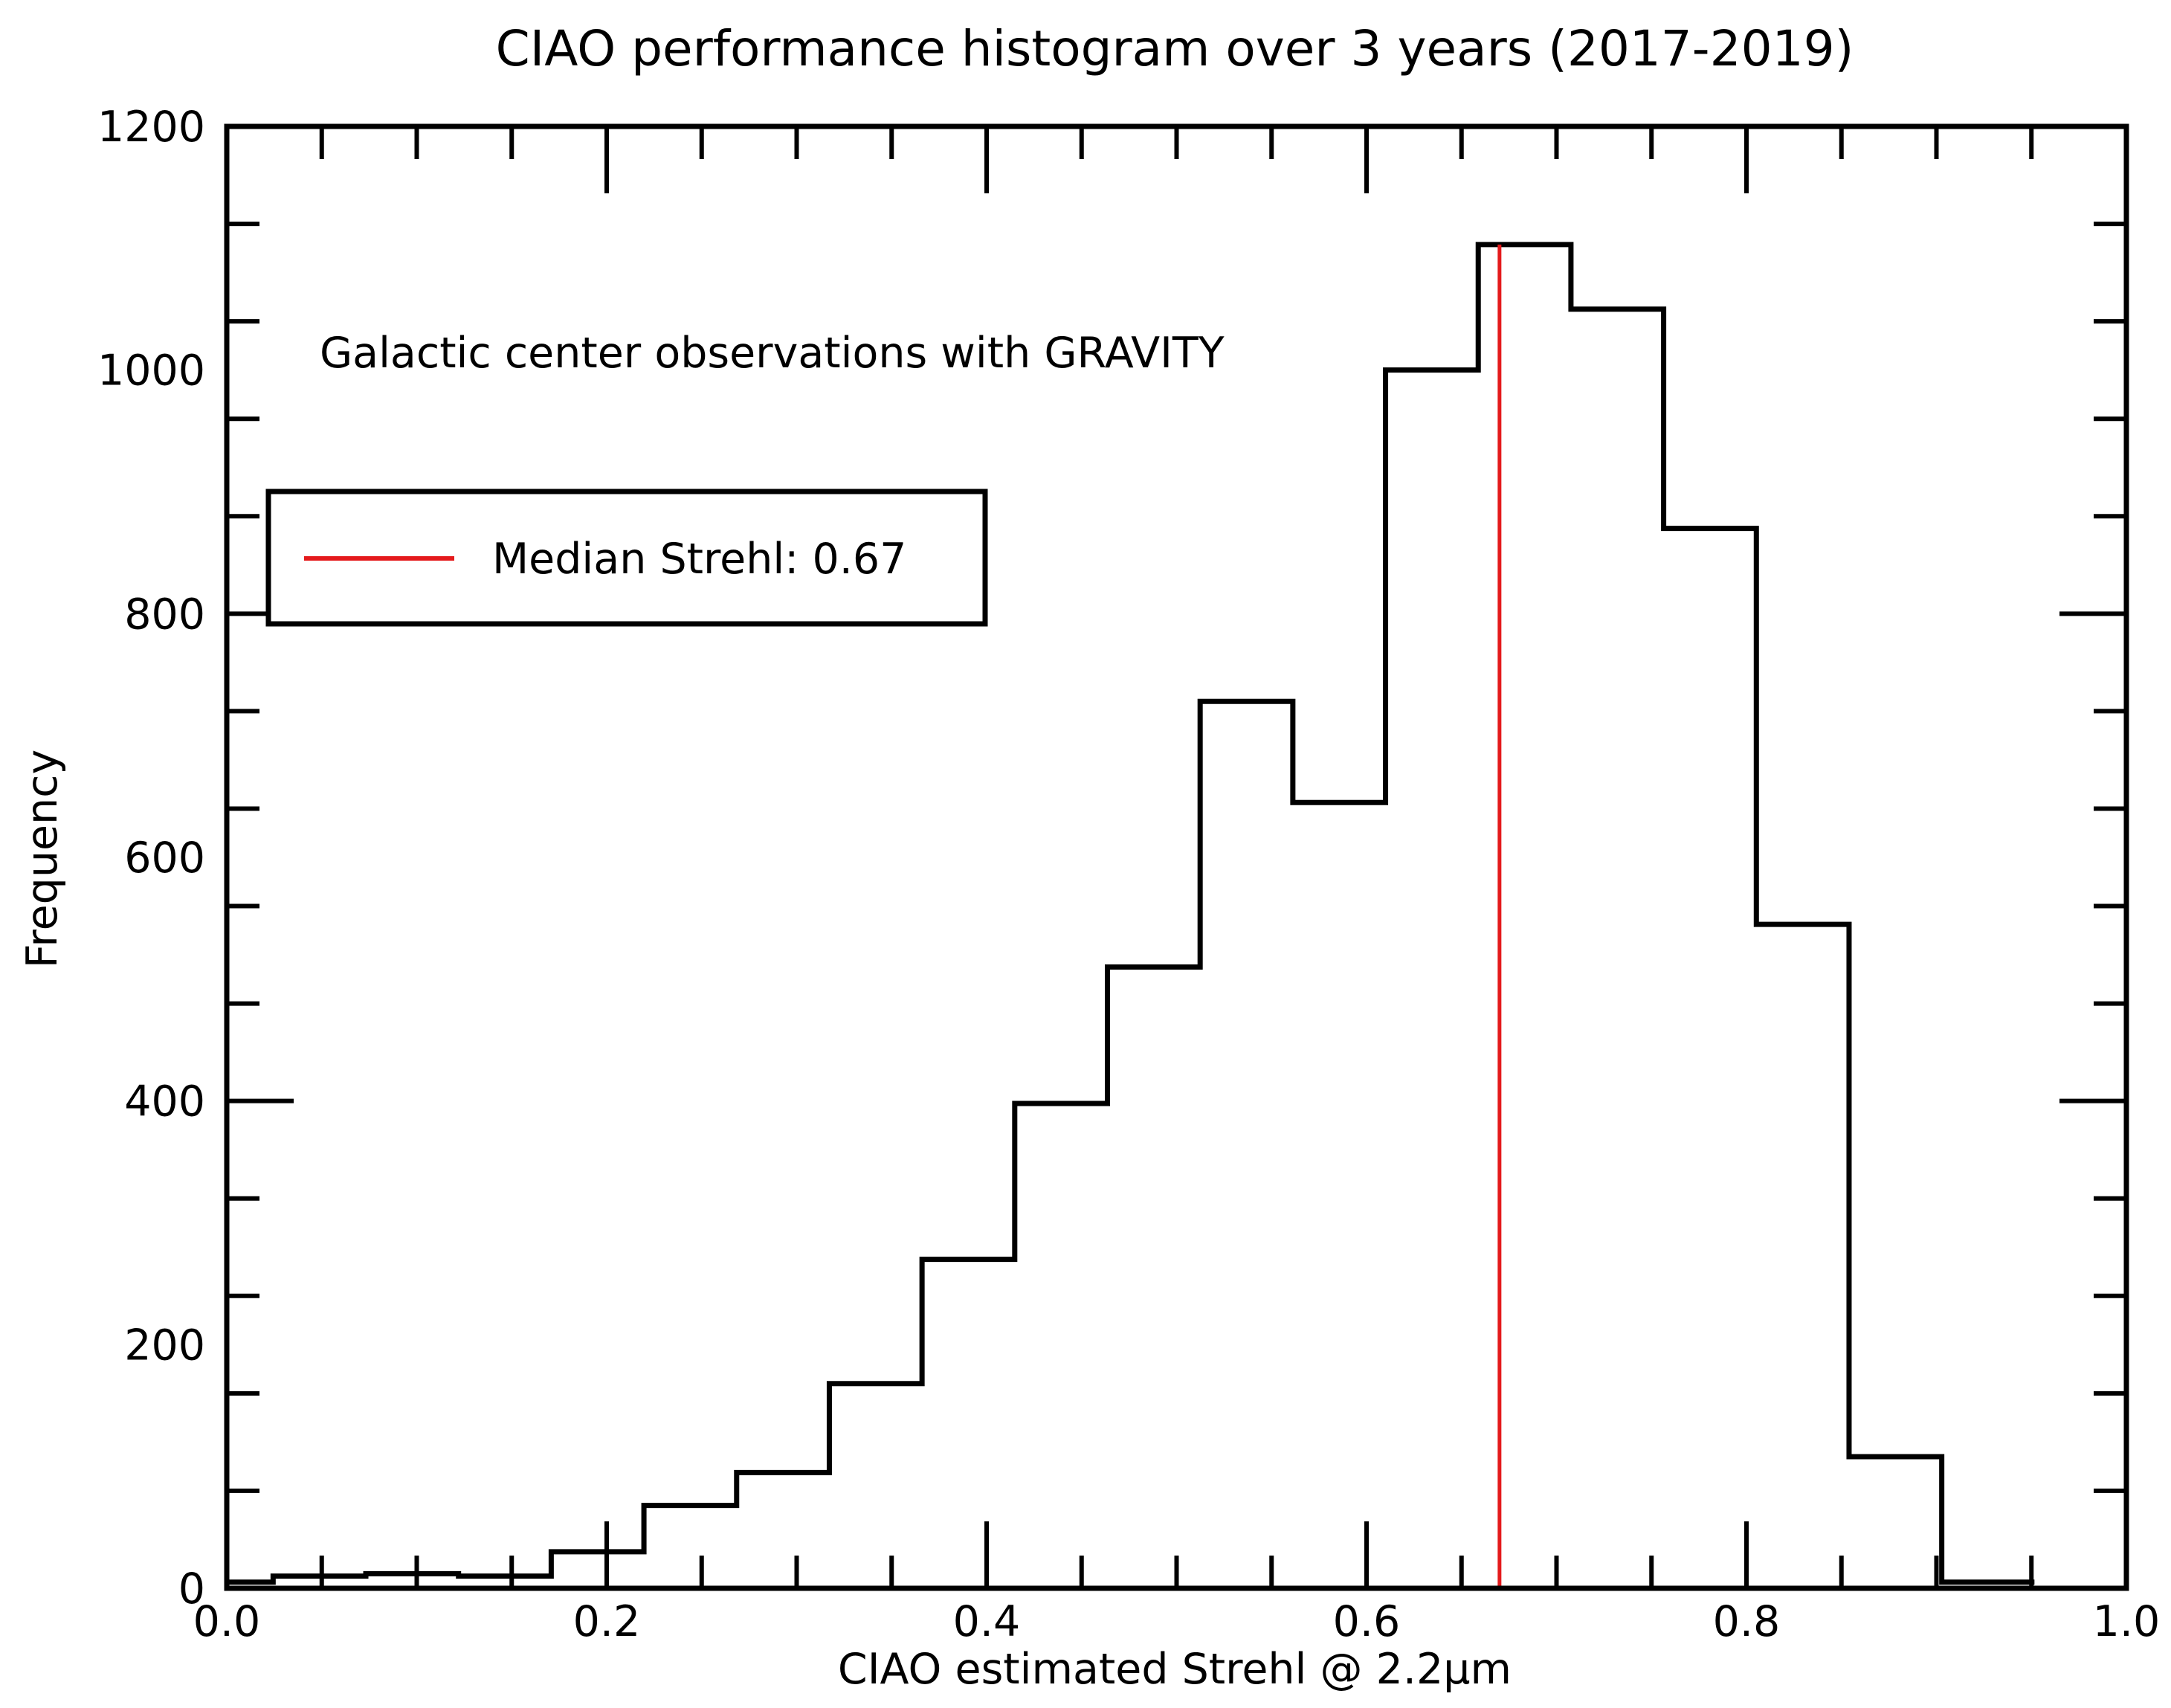 This screenshot has width=2171, height=1708. I want to click on y-tick-label: 1000, so click(151, 371).